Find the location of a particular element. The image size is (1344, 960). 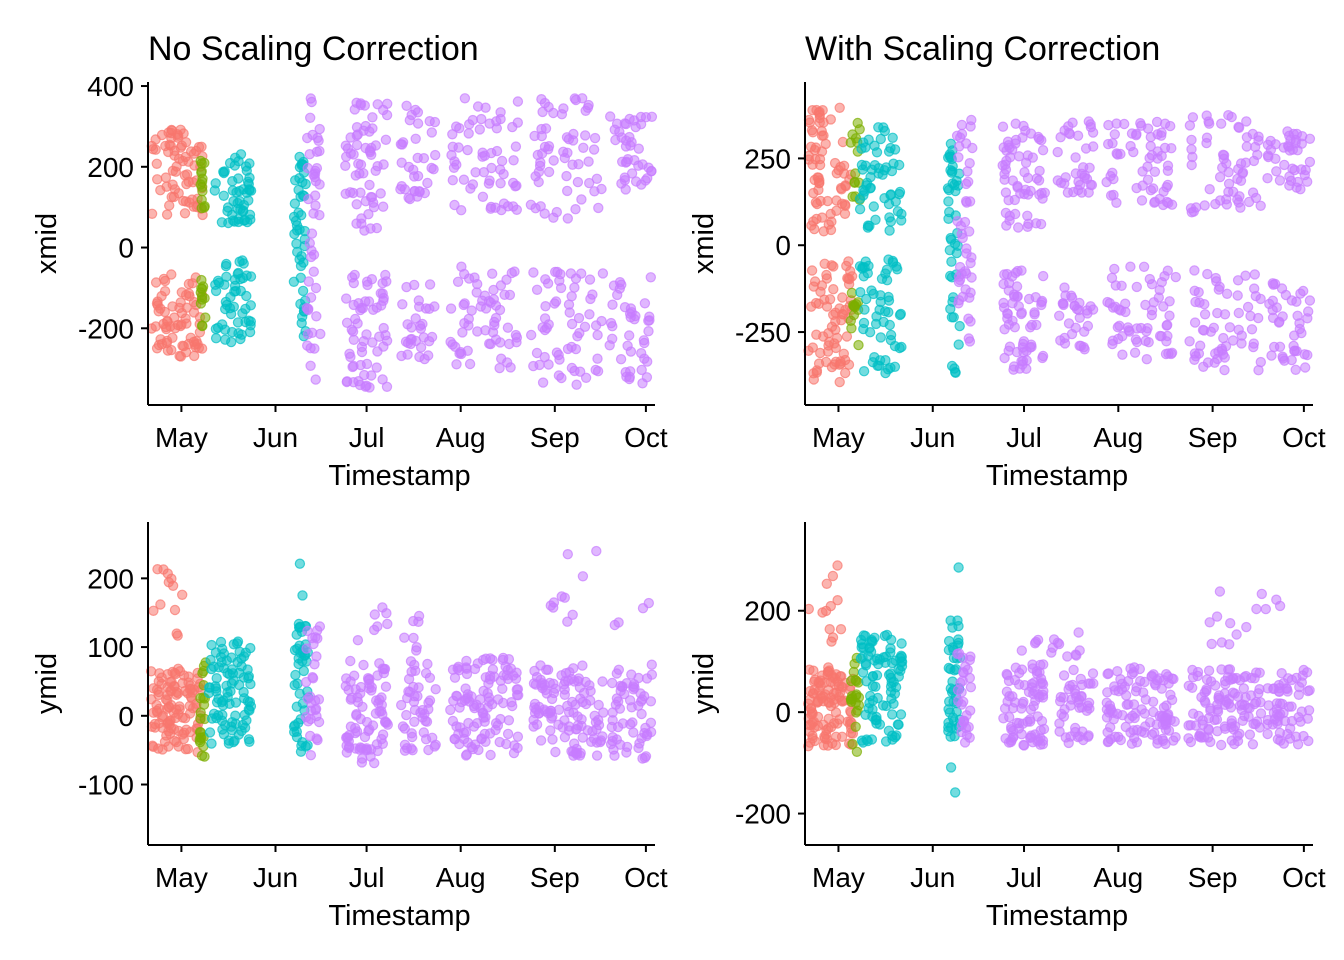

x-tick-label: Oct is located at coordinates (1304, 877).